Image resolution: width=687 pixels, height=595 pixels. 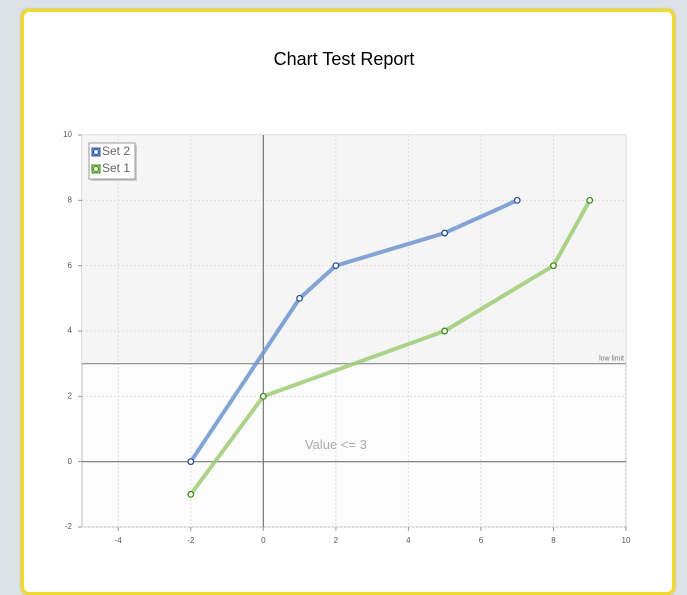 I want to click on reference-label: low limit, so click(x=611, y=359).